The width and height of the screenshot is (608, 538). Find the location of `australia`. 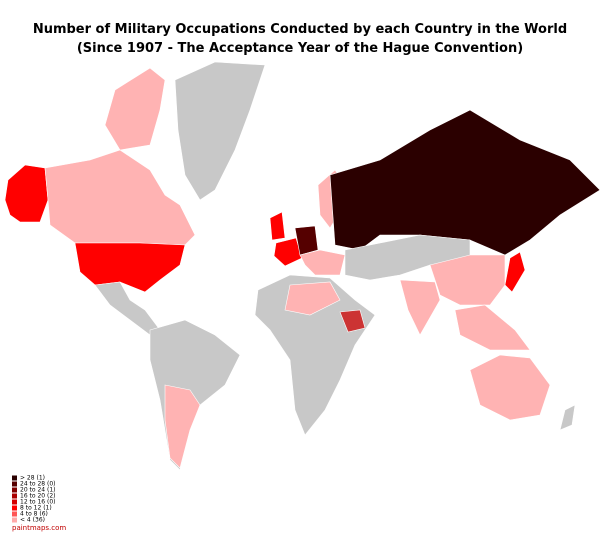

australia is located at coordinates (510, 387).